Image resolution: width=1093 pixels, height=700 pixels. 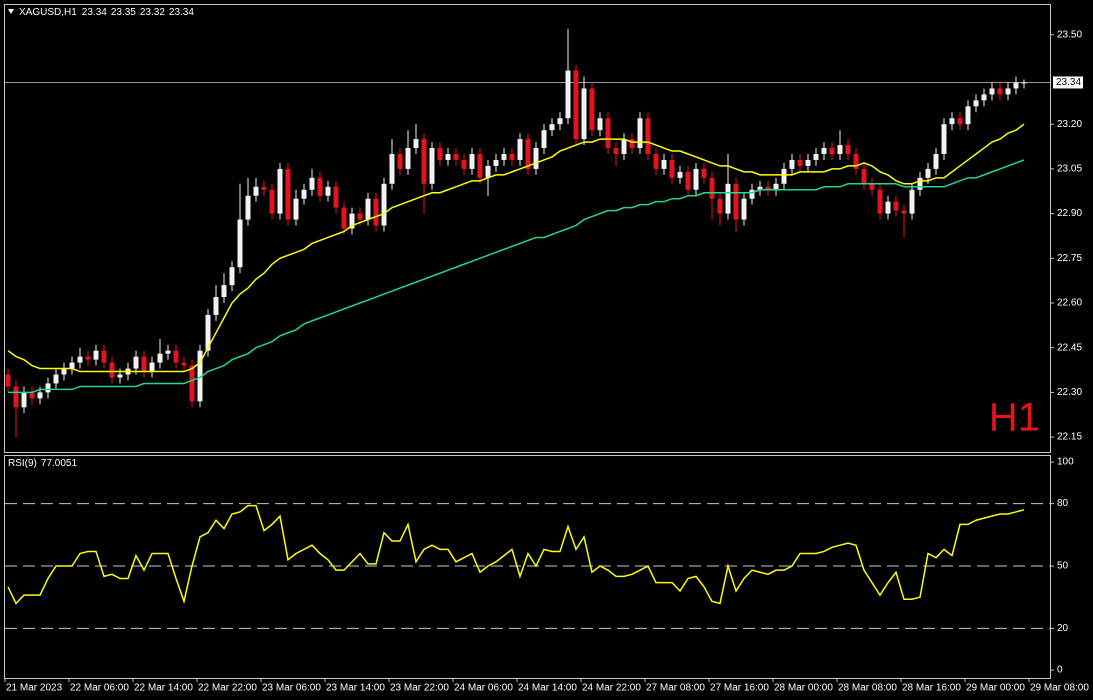 I want to click on x-tick-label: 22 Mar 06:00, so click(x=99, y=688).